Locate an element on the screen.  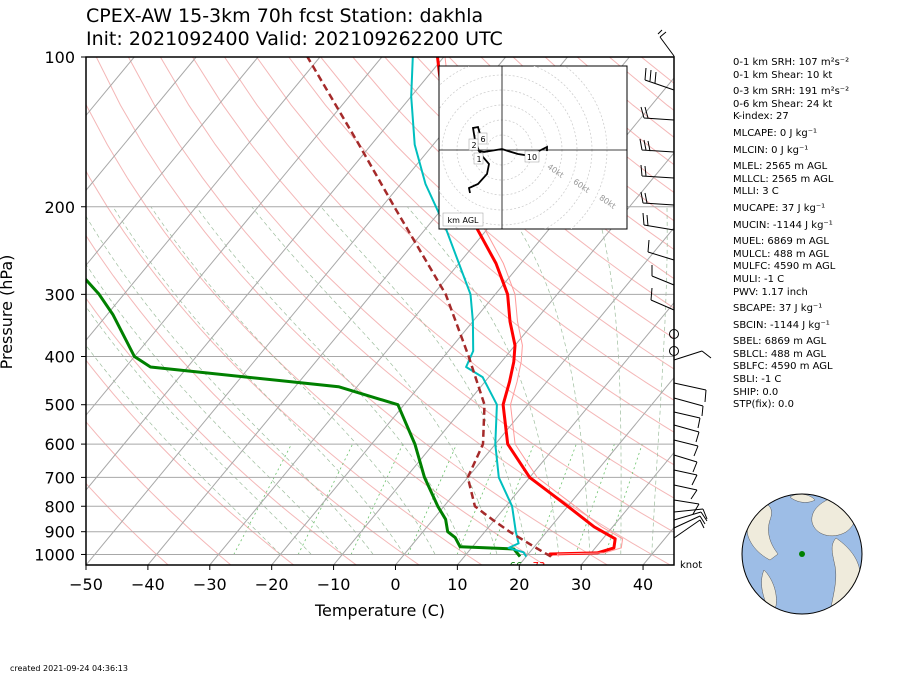
y-tick-label: 600 is located at coordinates (59, 444).